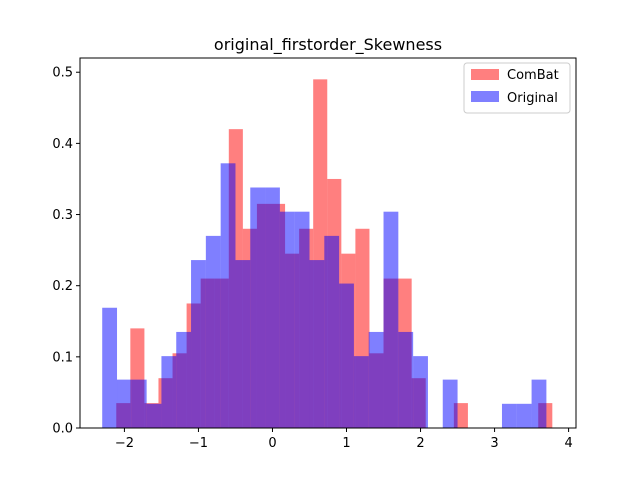  What do you see at coordinates (62, 357) in the screenshot?
I see `y-tick-label: 0.1` at bounding box center [62, 357].